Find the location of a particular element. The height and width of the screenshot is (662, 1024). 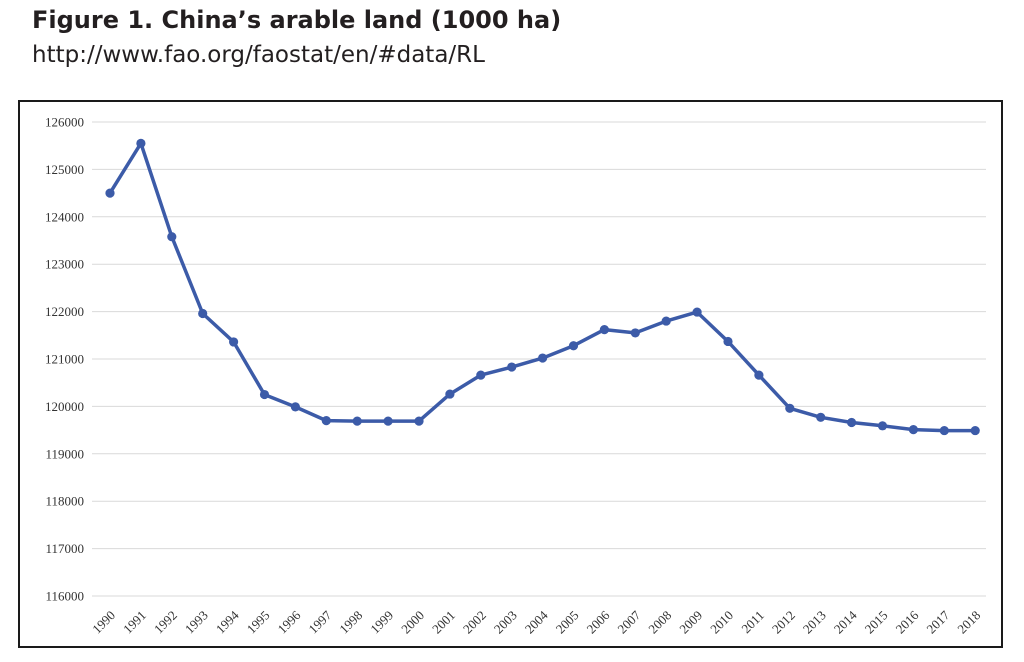

x-tick-label: 2011 is located at coordinates (752, 622).